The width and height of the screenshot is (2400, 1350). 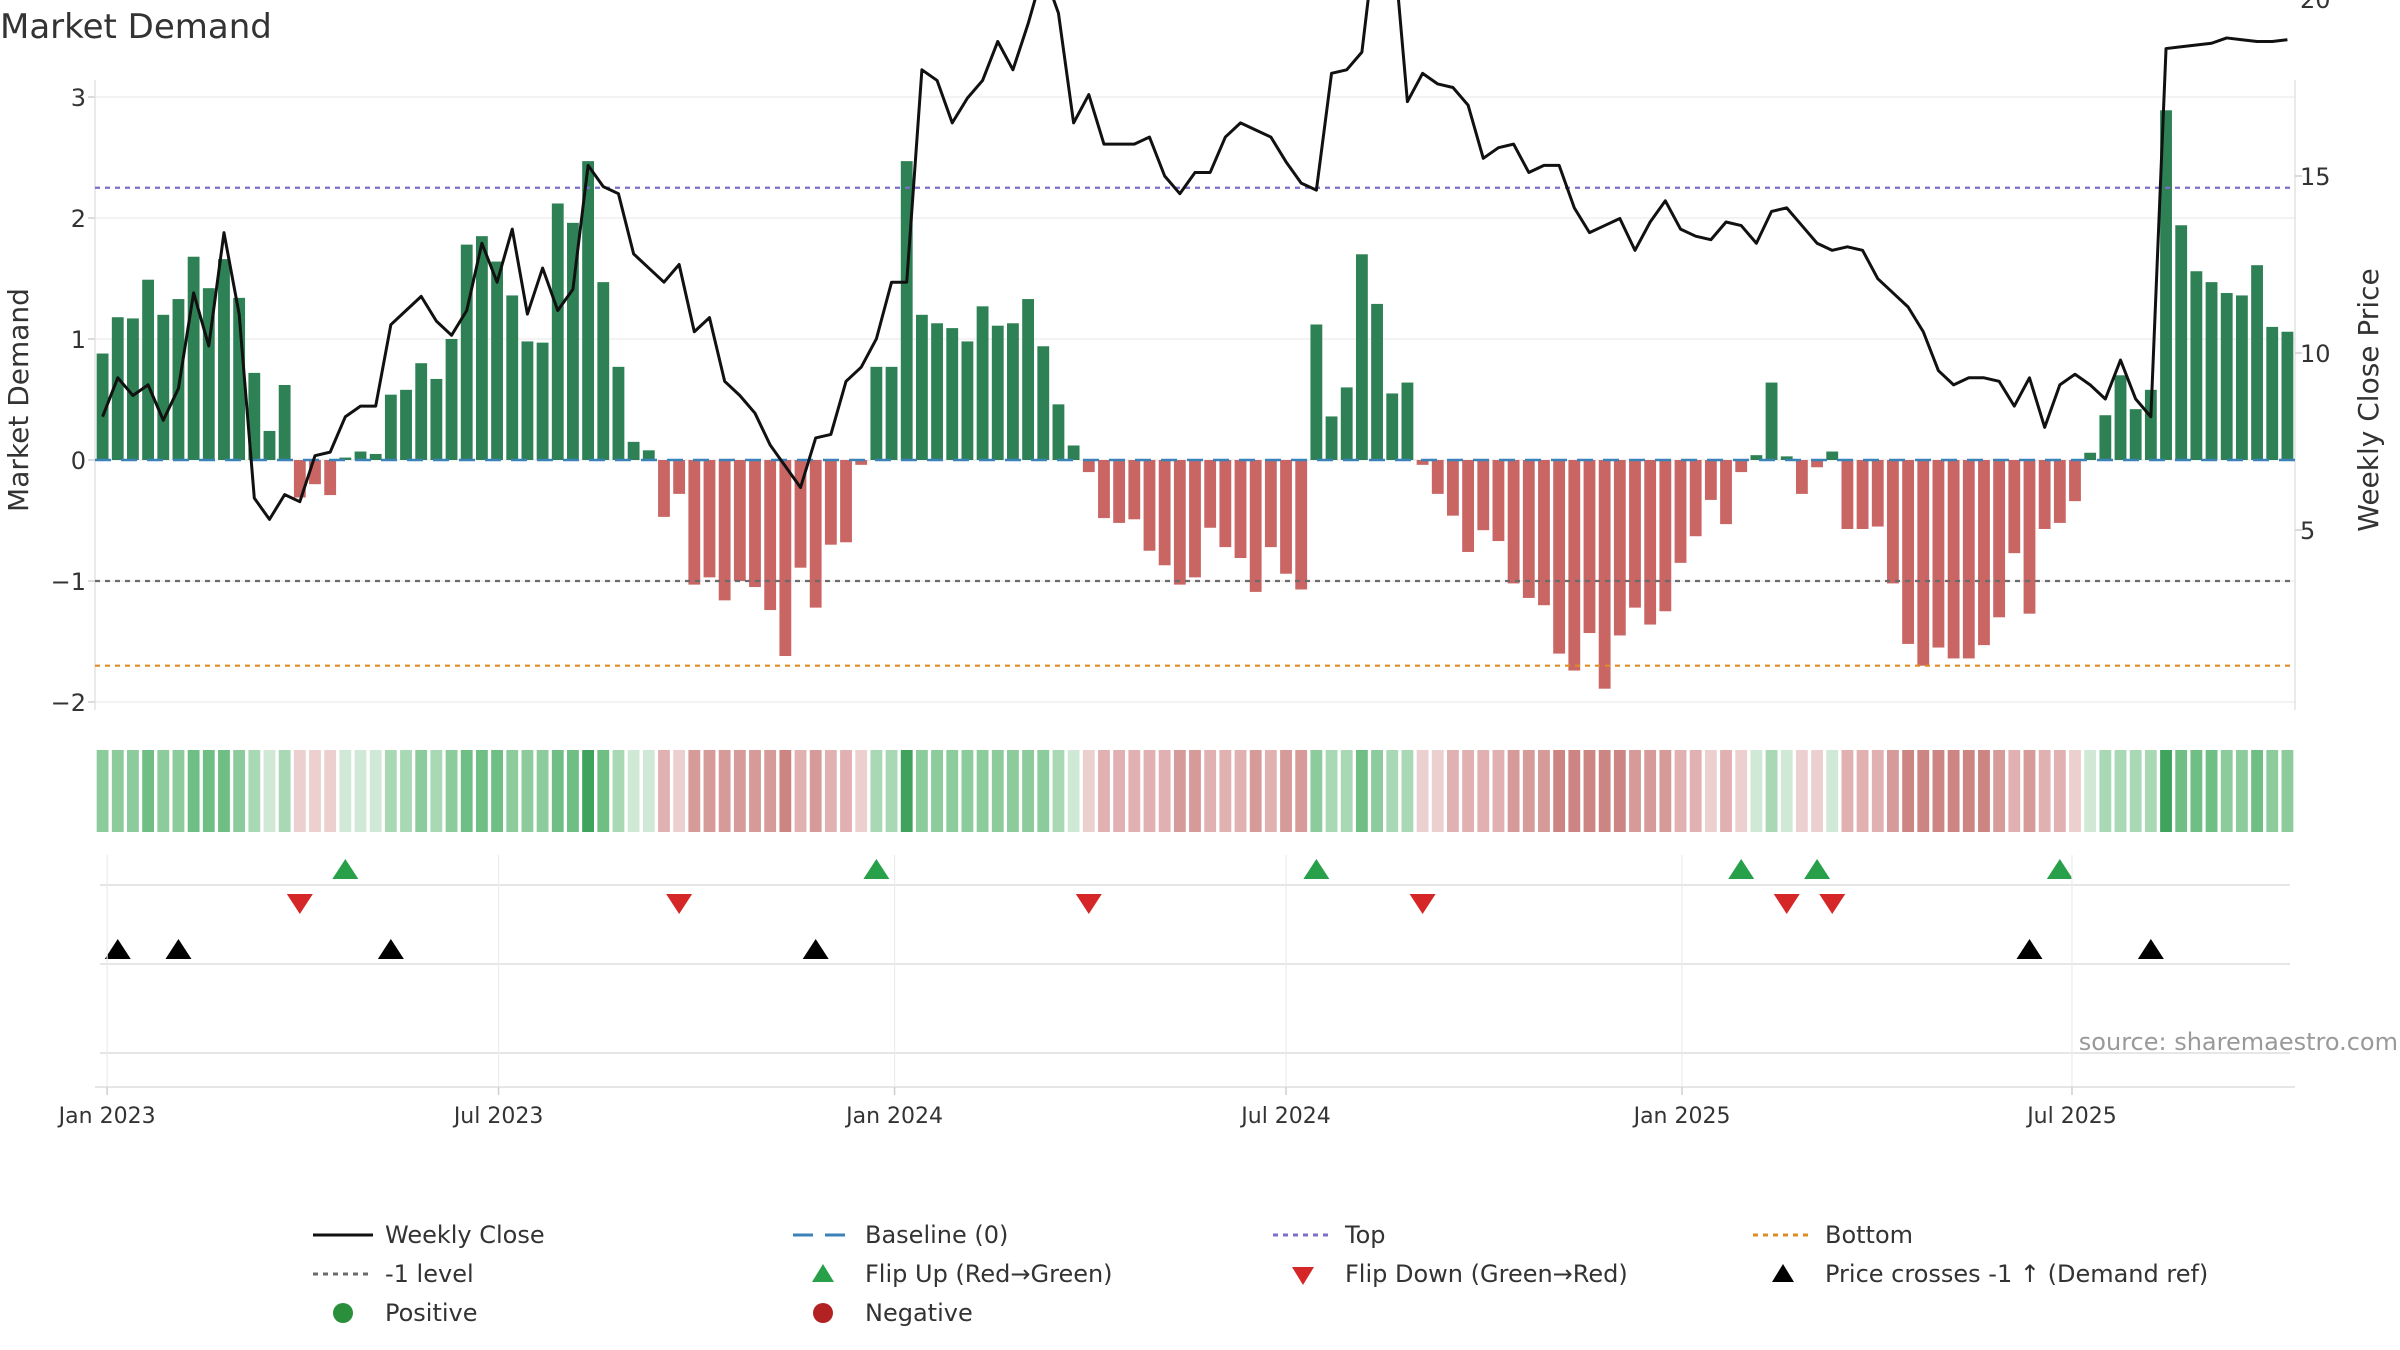 I want to click on dot-icon, so click(x=823, y=1313).